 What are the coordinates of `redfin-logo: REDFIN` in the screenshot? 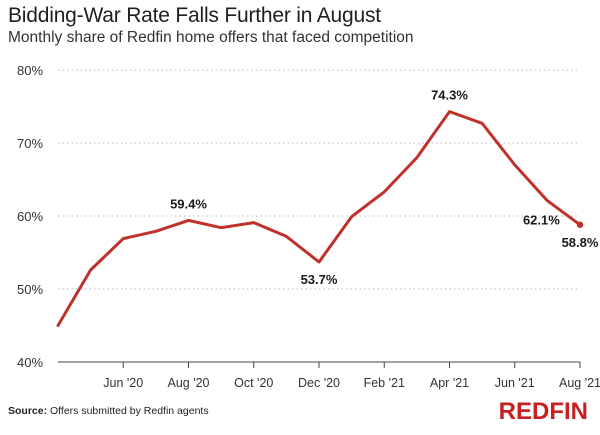 It's located at (543, 411).